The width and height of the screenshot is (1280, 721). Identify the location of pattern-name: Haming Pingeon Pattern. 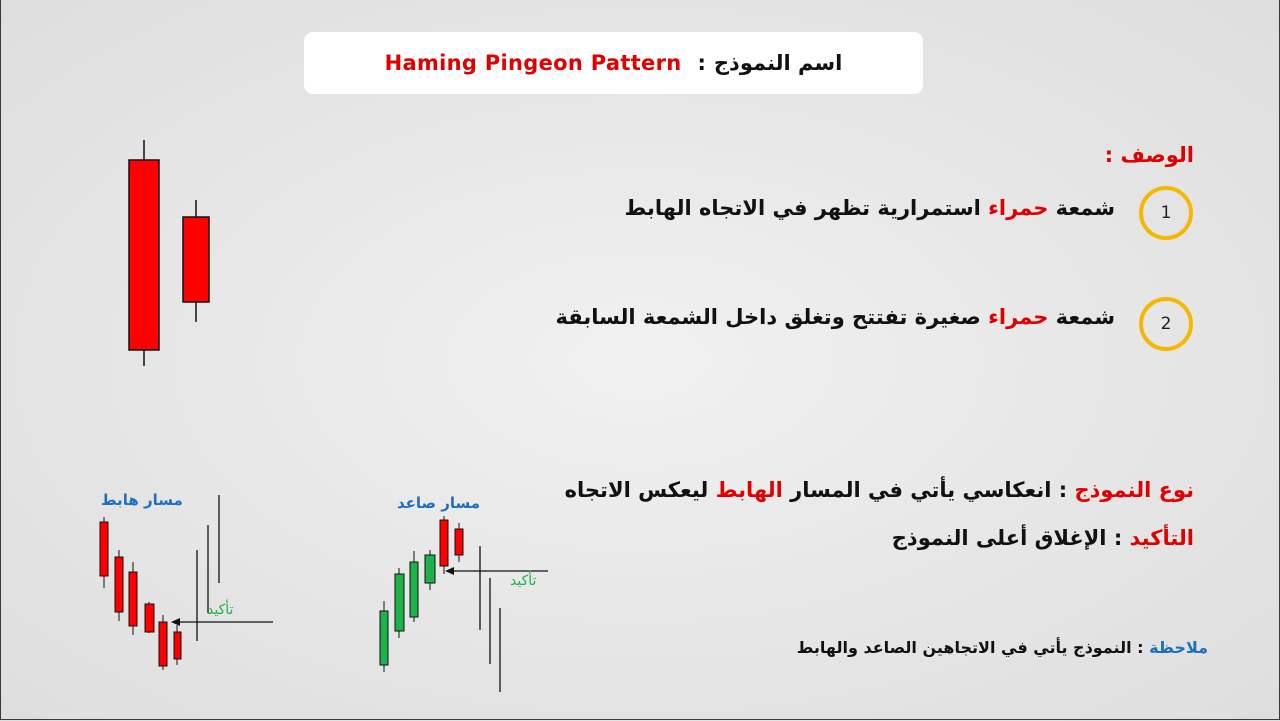
(533, 63).